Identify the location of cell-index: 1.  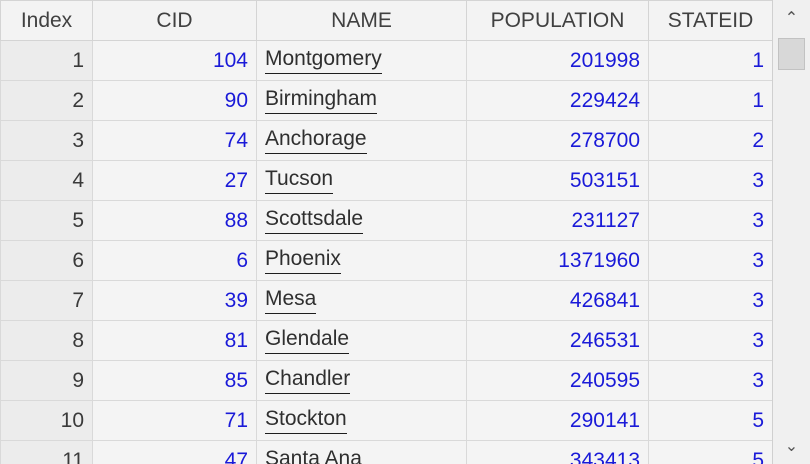
(46, 60).